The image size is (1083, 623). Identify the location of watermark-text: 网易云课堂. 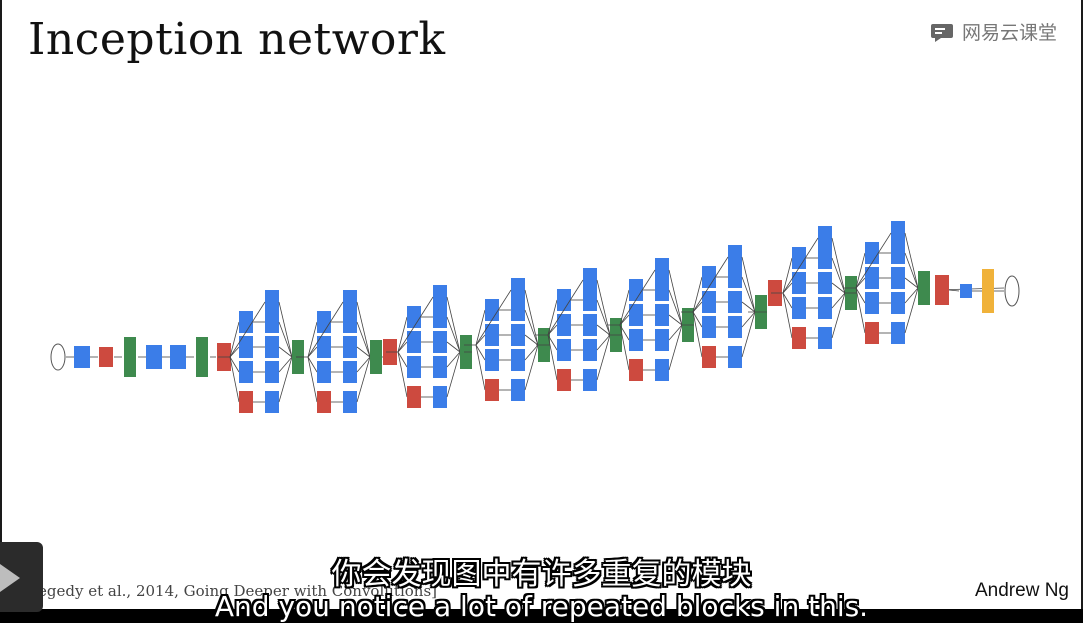
(1009, 33).